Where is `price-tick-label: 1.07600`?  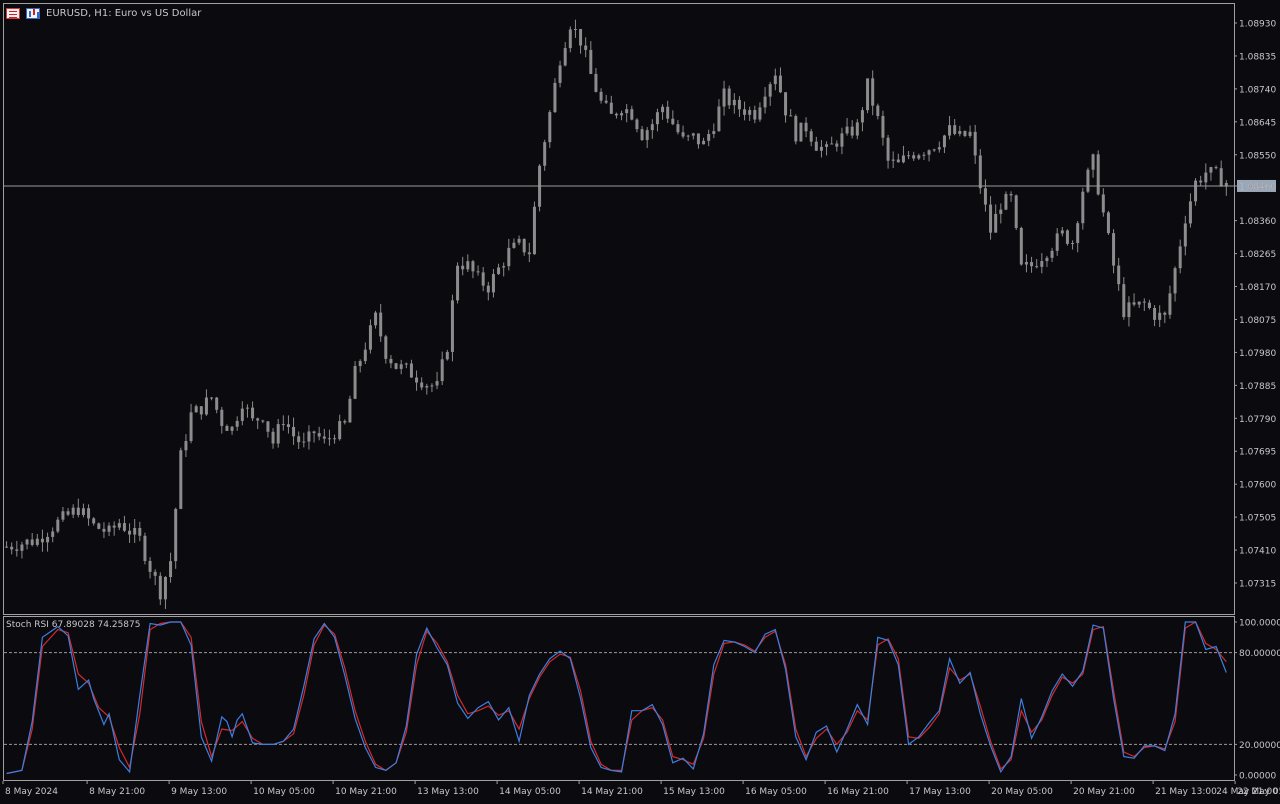 price-tick-label: 1.07600 is located at coordinates (1257, 486).